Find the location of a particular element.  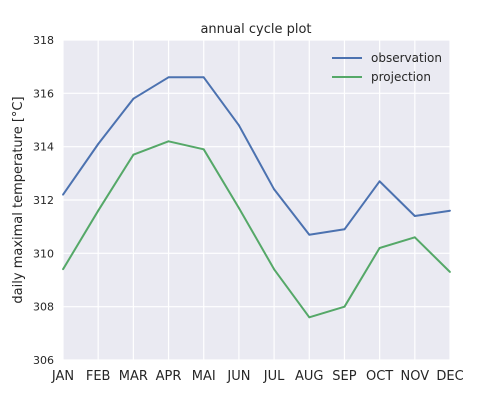

y-tick-label: 312 is located at coordinates (43, 200).